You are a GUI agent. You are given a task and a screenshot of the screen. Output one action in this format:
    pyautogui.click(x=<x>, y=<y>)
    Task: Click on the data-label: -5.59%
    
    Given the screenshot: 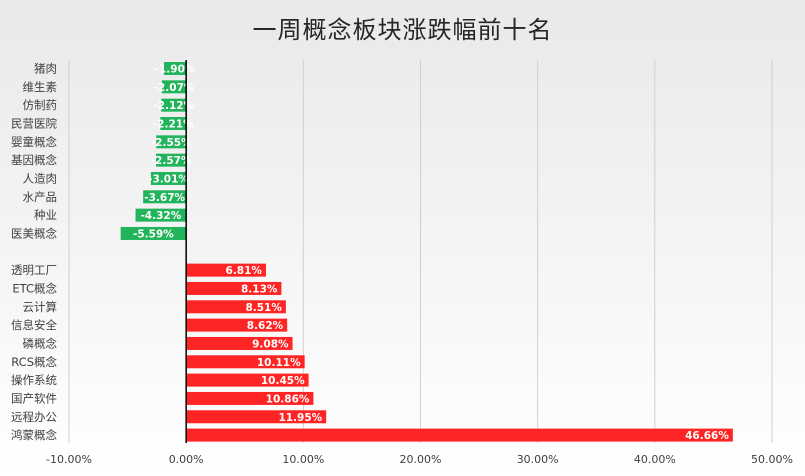 What is the action you would take?
    pyautogui.click(x=153, y=234)
    